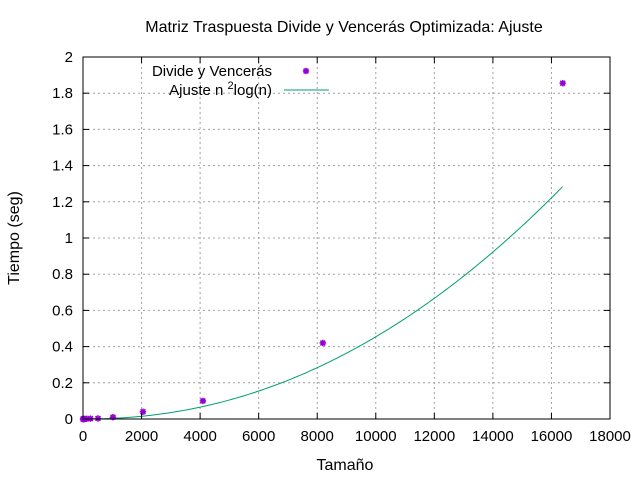 The image size is (640, 480). Describe the element at coordinates (62, 310) in the screenshot. I see `y-tick-label: 0.6` at that location.